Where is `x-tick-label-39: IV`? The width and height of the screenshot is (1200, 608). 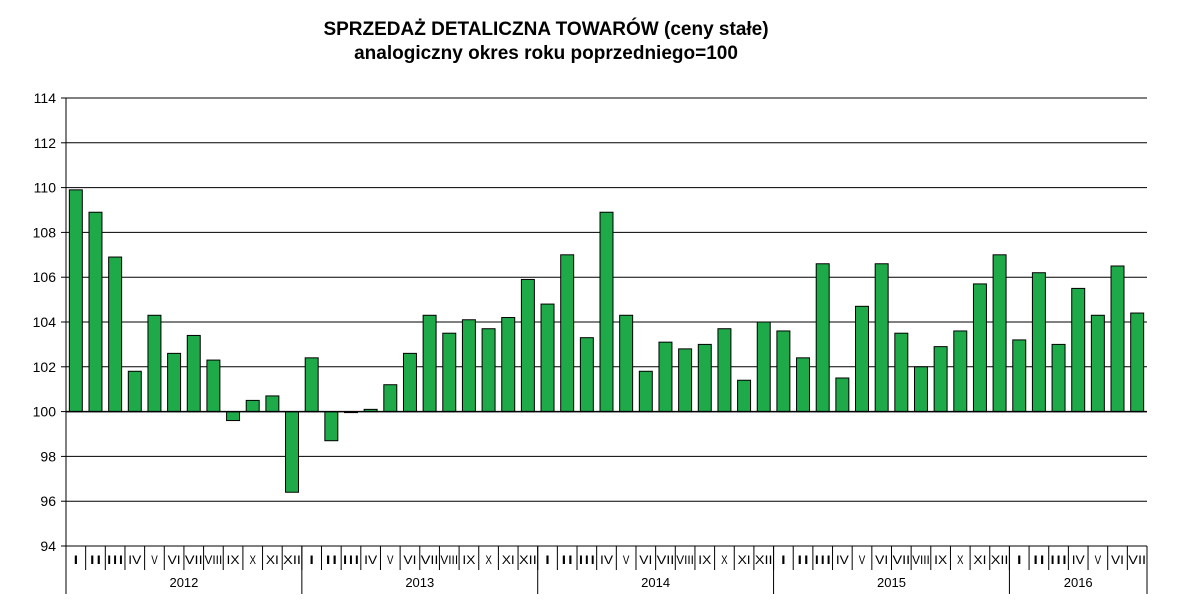
x-tick-label-39: IV is located at coordinates (842, 560).